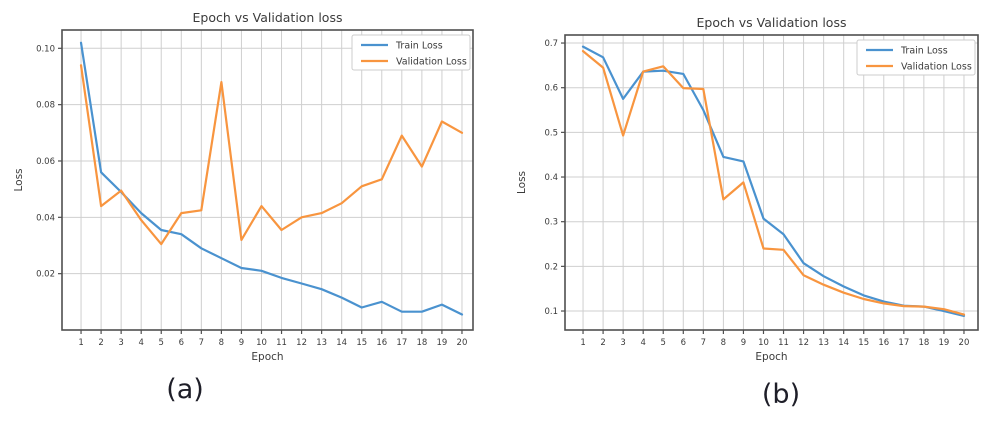 The image size is (1002, 424). What do you see at coordinates (781, 394) in the screenshot?
I see `subfigure-caption-b: (b)` at bounding box center [781, 394].